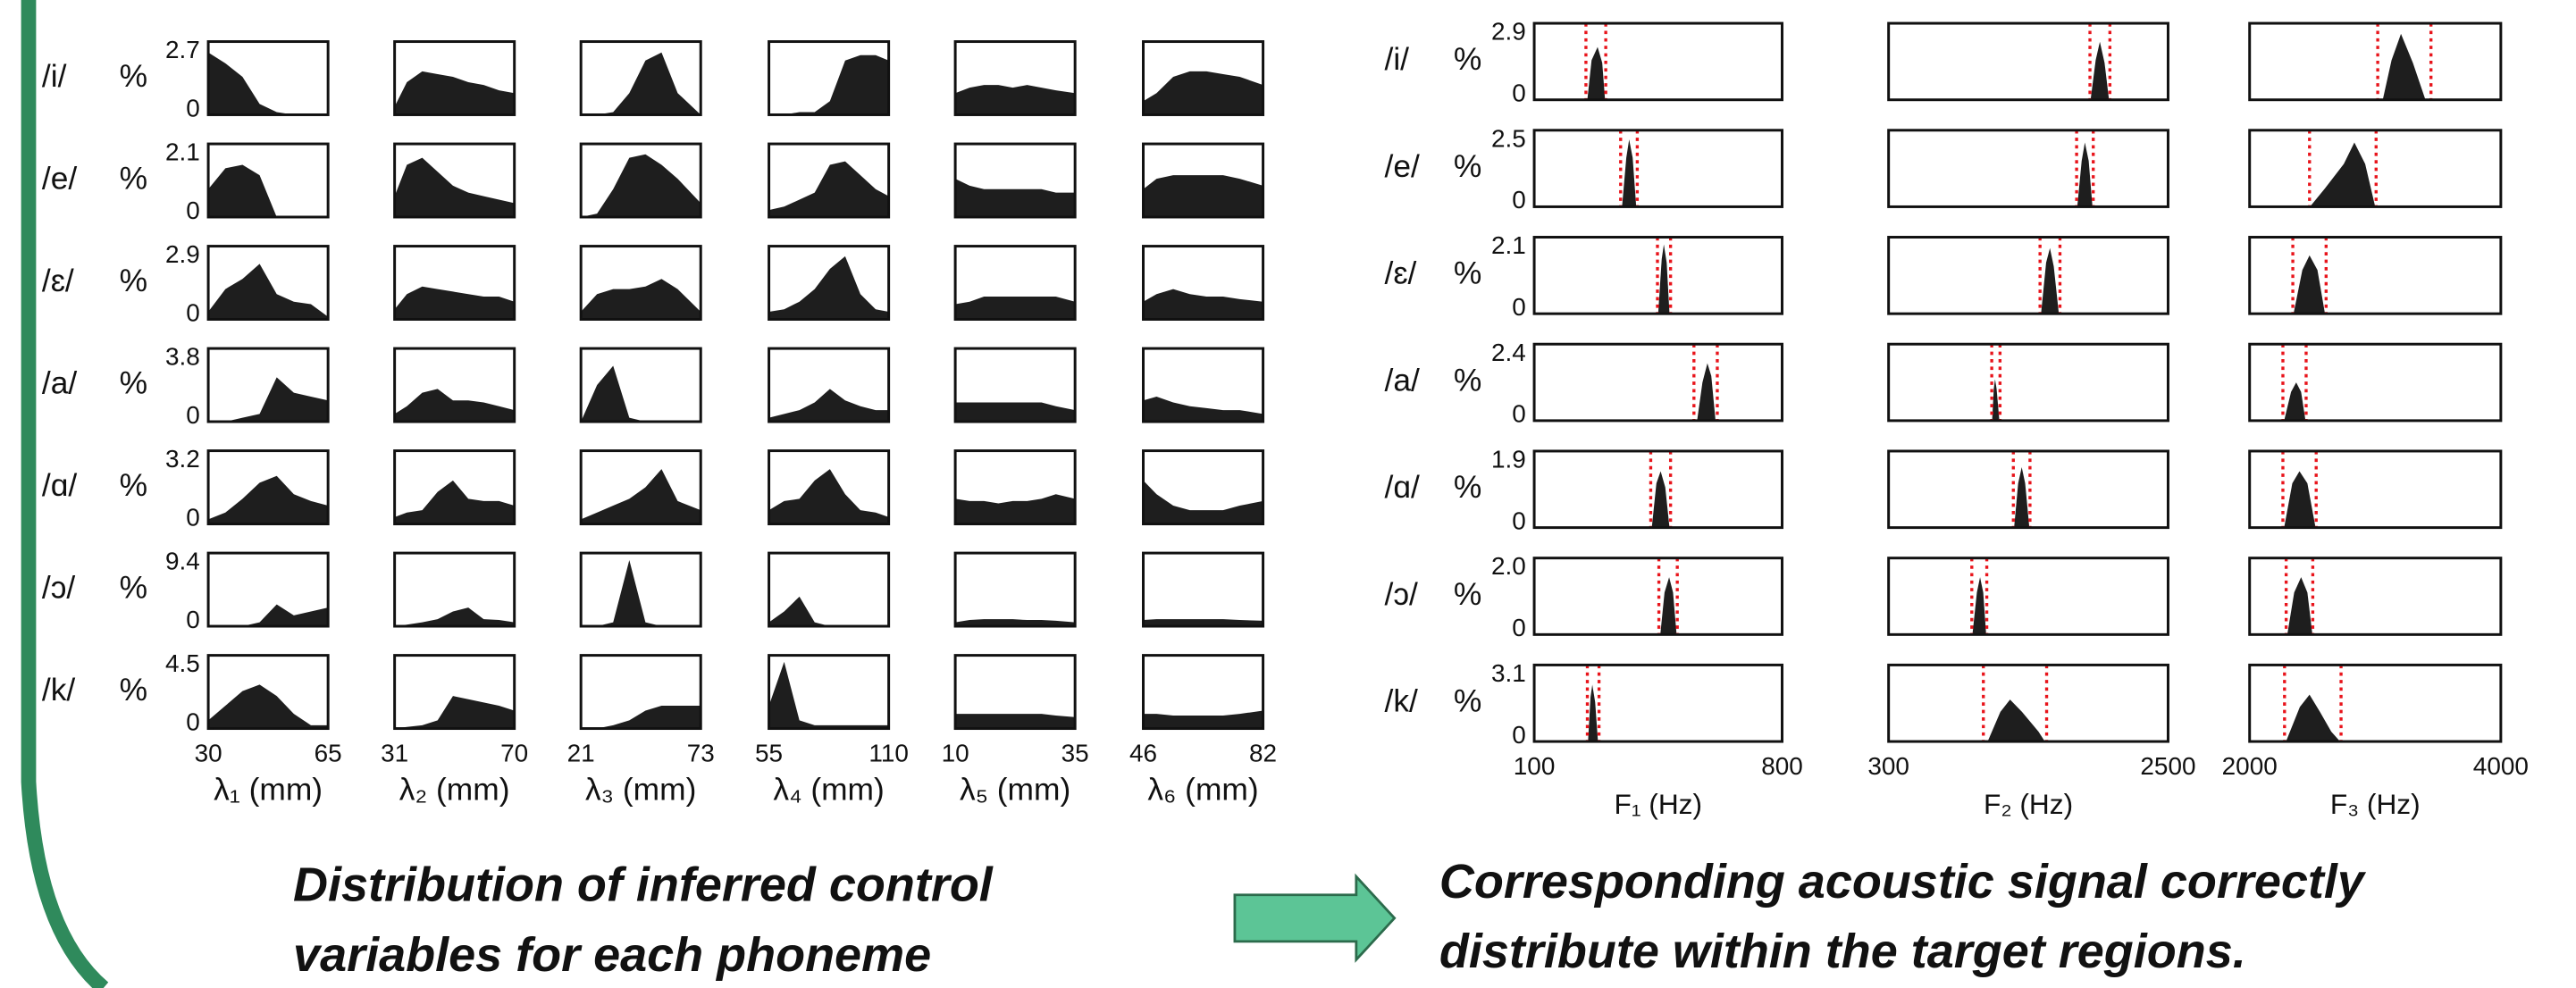 The image size is (2576, 988). I want to click on row-label: /e/, so click(60, 178).